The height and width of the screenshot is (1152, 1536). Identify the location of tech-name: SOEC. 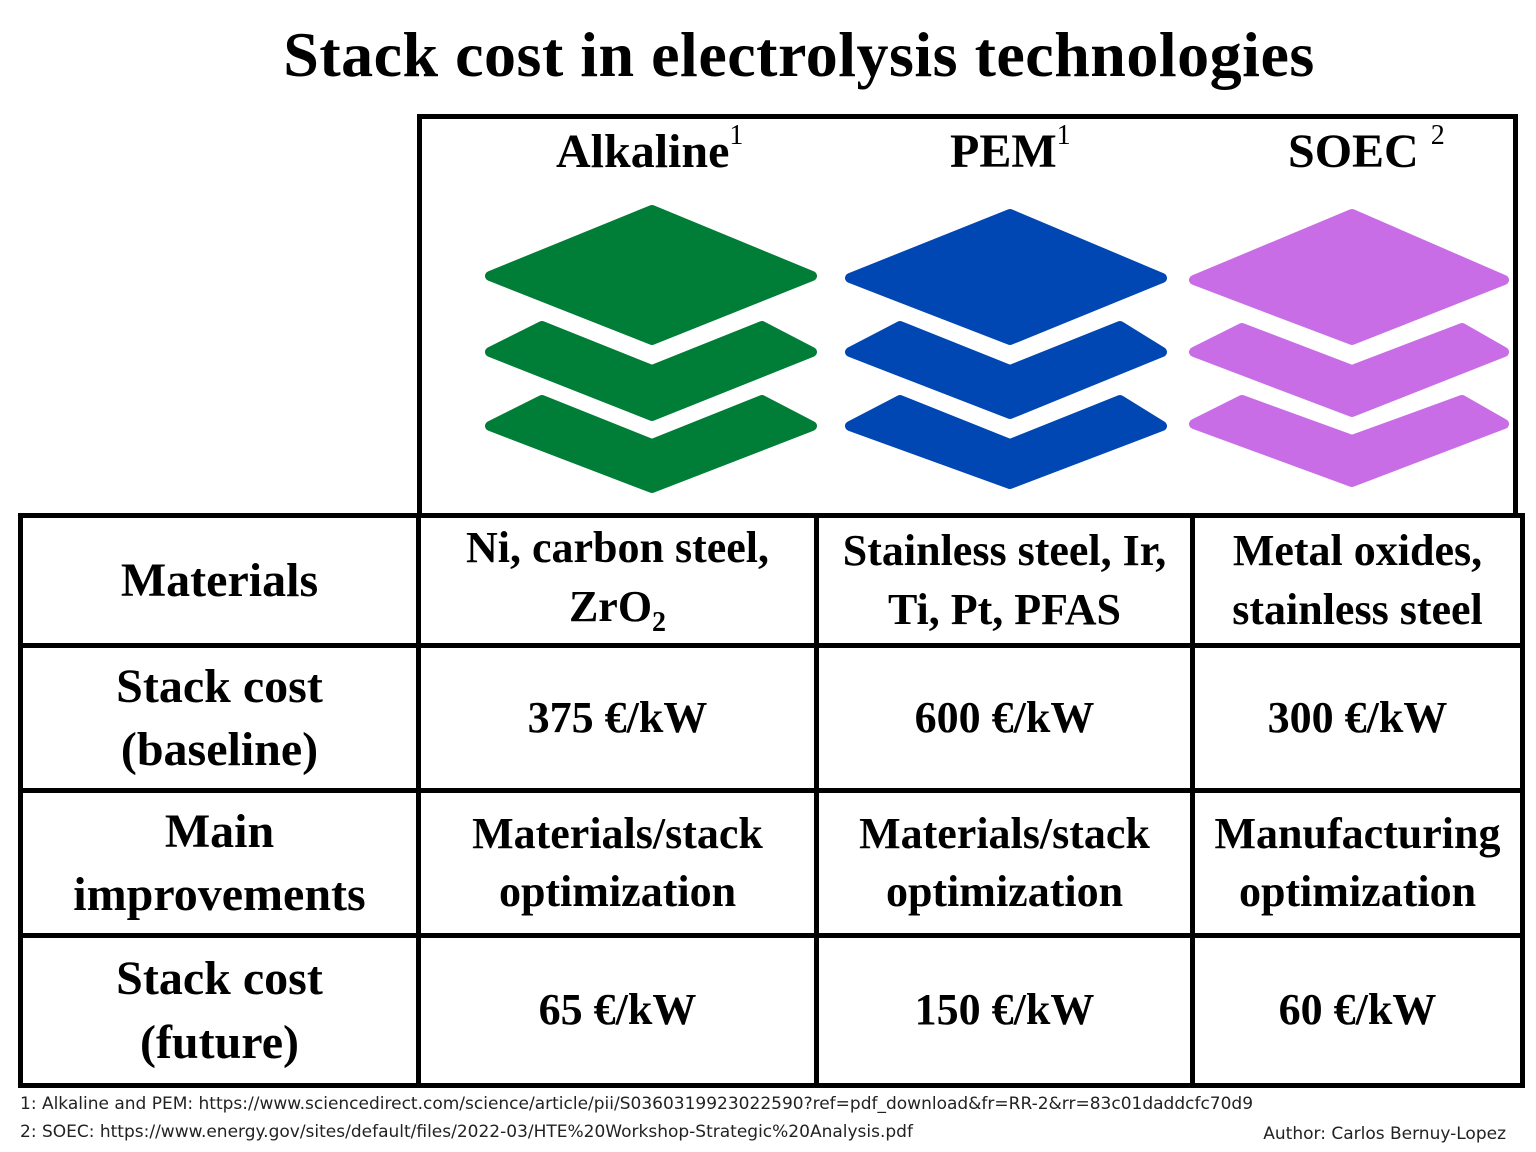
(1353, 151).